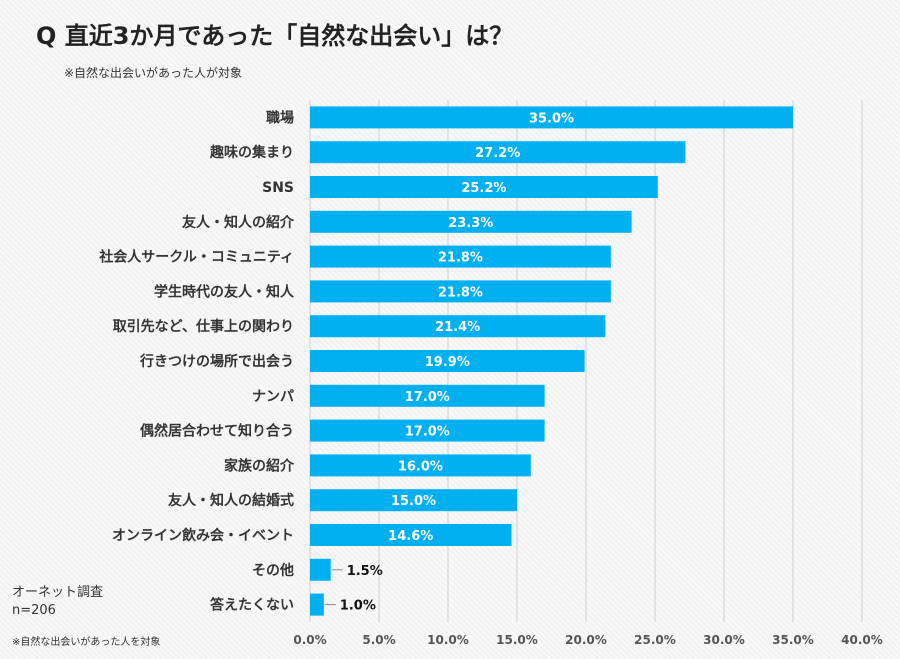 This screenshot has height=659, width=900. What do you see at coordinates (238, 222) in the screenshot?
I see `category-label: 友人・知人の紹介` at bounding box center [238, 222].